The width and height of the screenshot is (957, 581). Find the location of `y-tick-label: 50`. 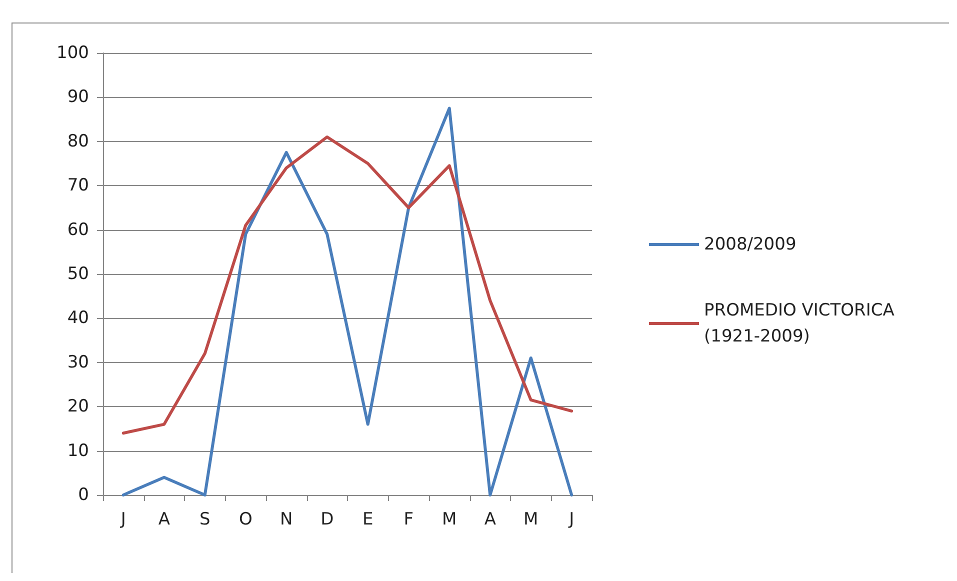

y-tick-label: 50 is located at coordinates (78, 274).